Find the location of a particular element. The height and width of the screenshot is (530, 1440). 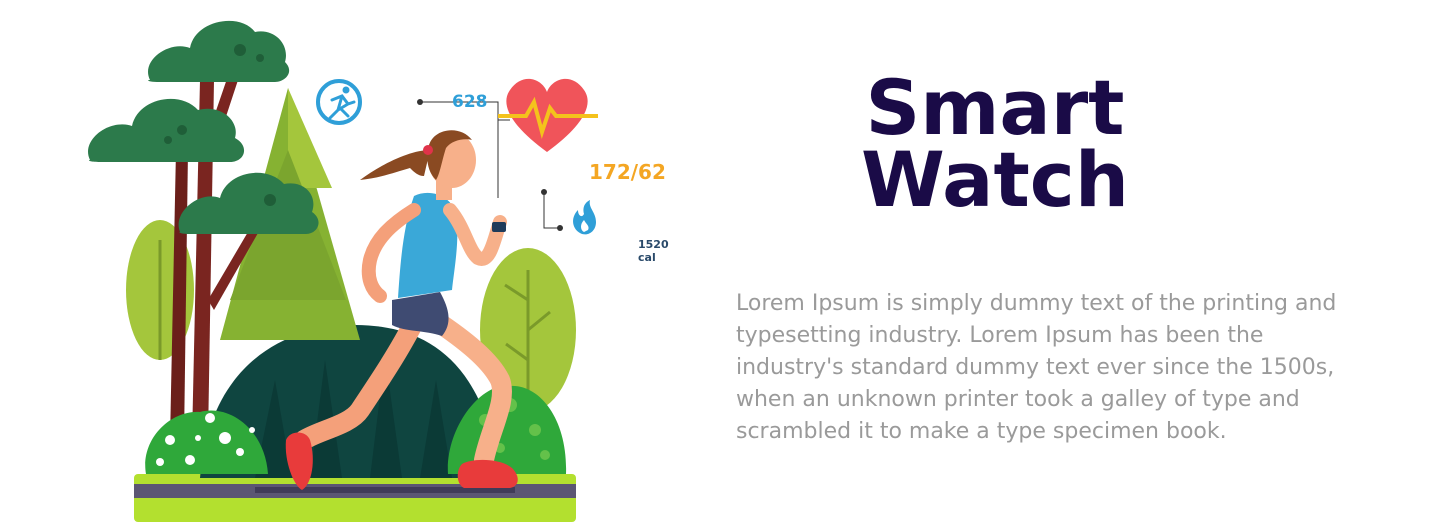

smartwatch is located at coordinates (499, 227).